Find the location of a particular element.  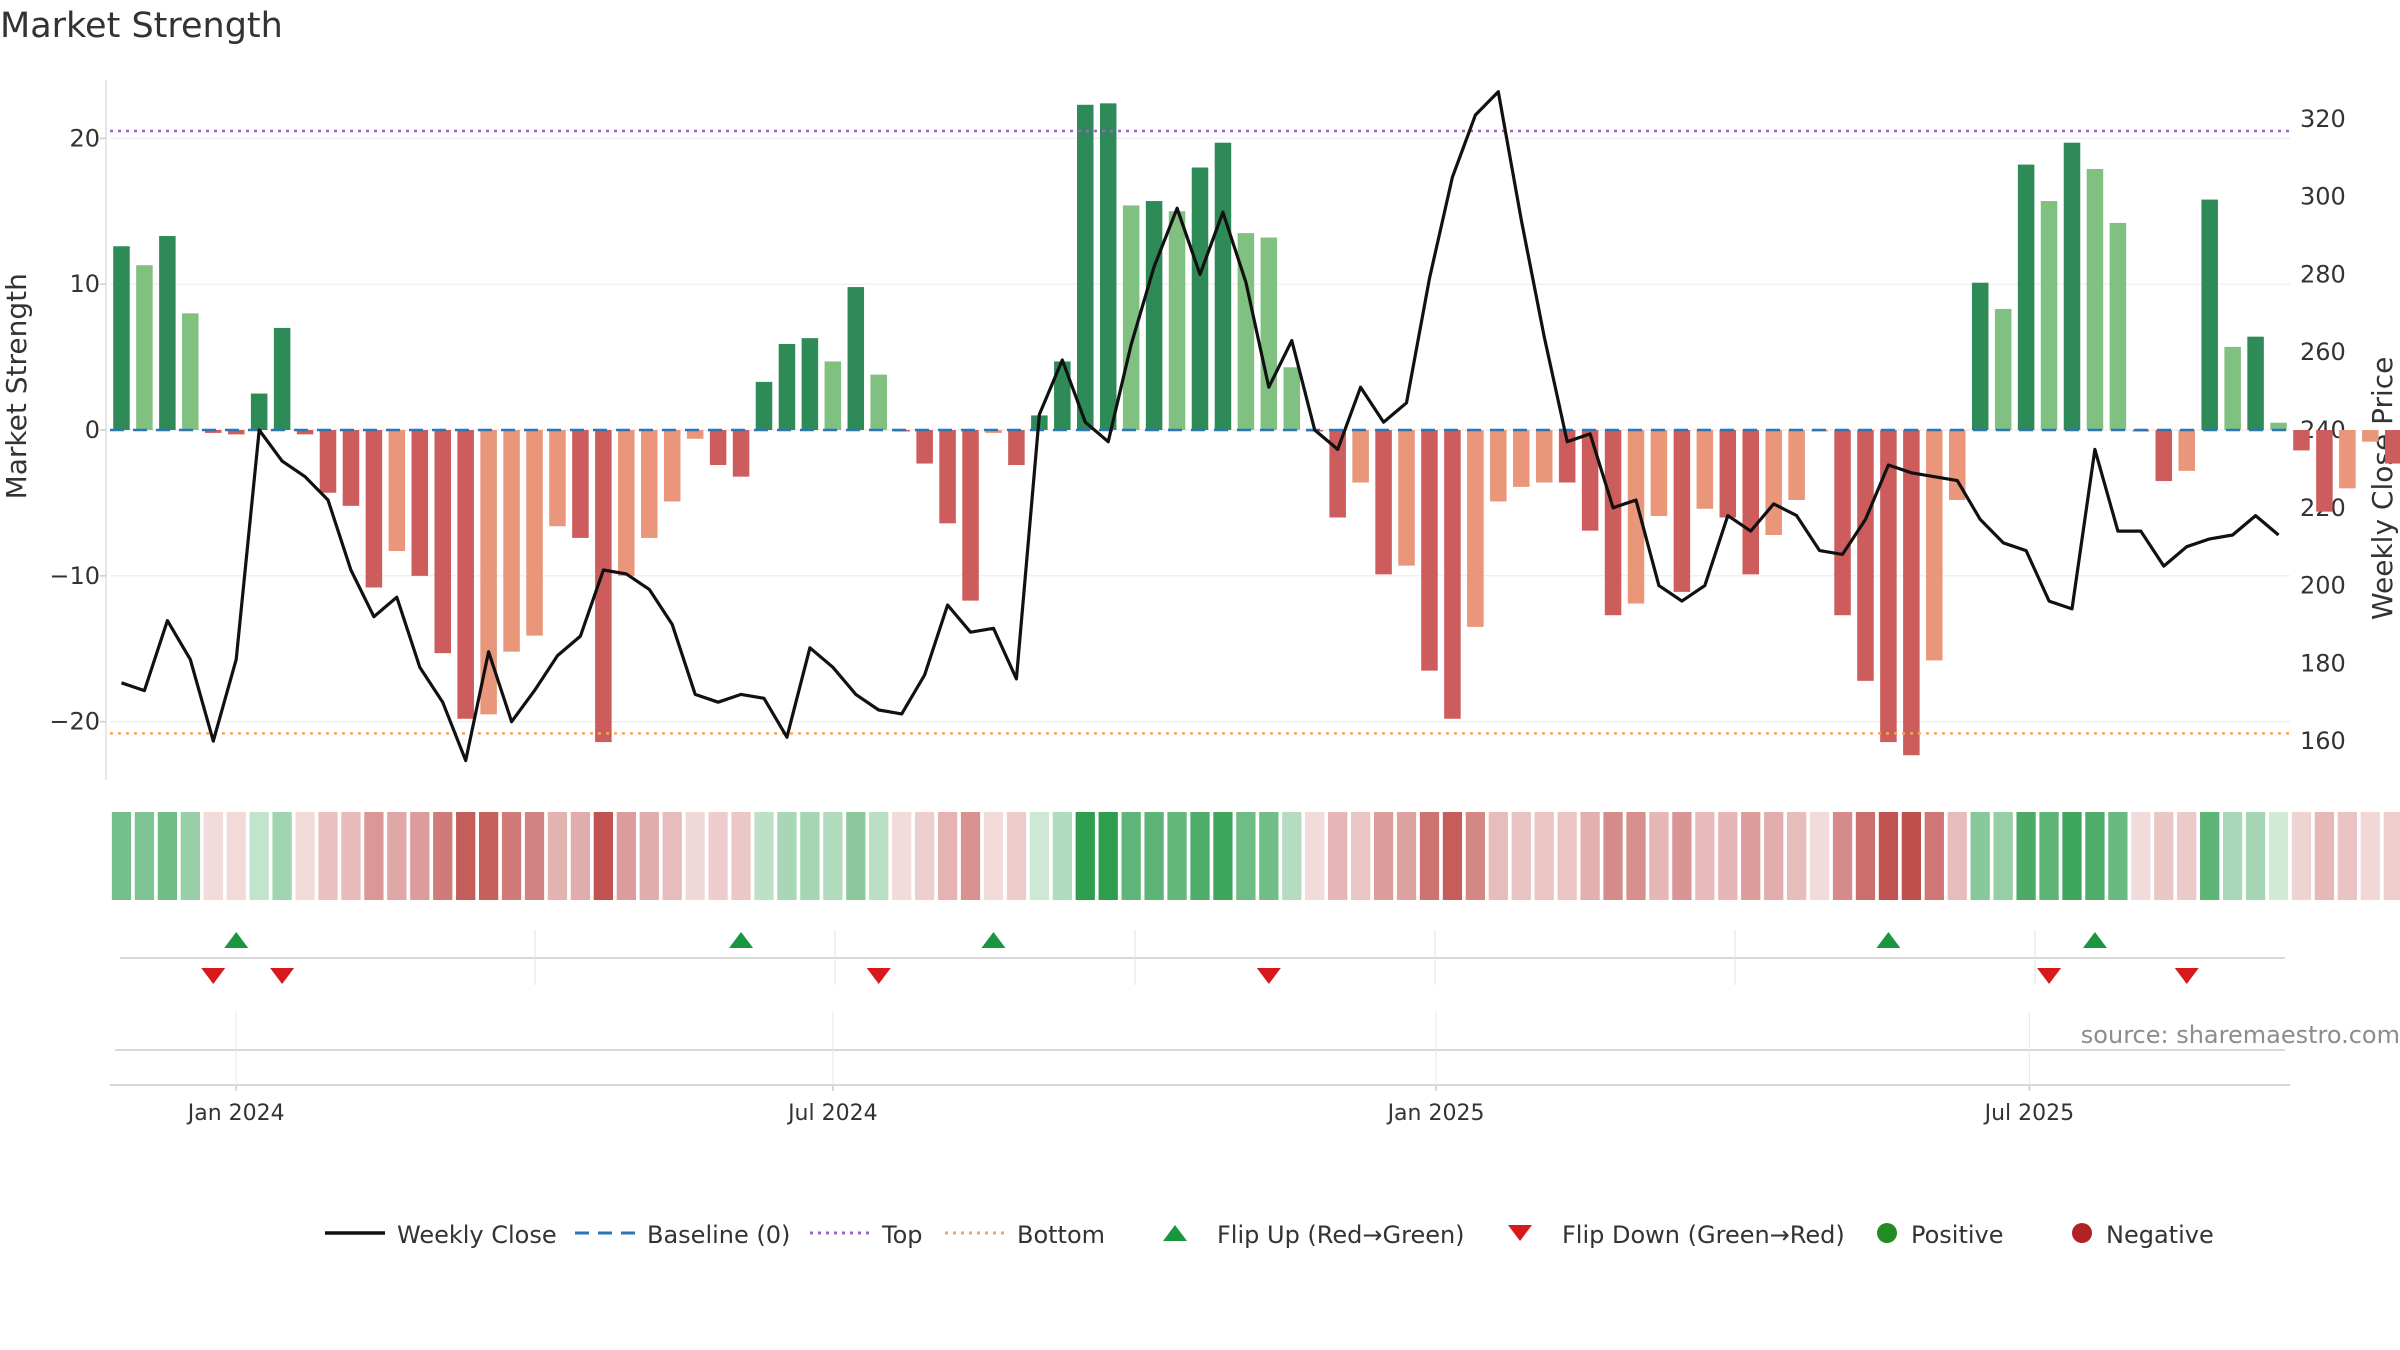

x-tick-label: Jan 2024 is located at coordinates (235, 1113).